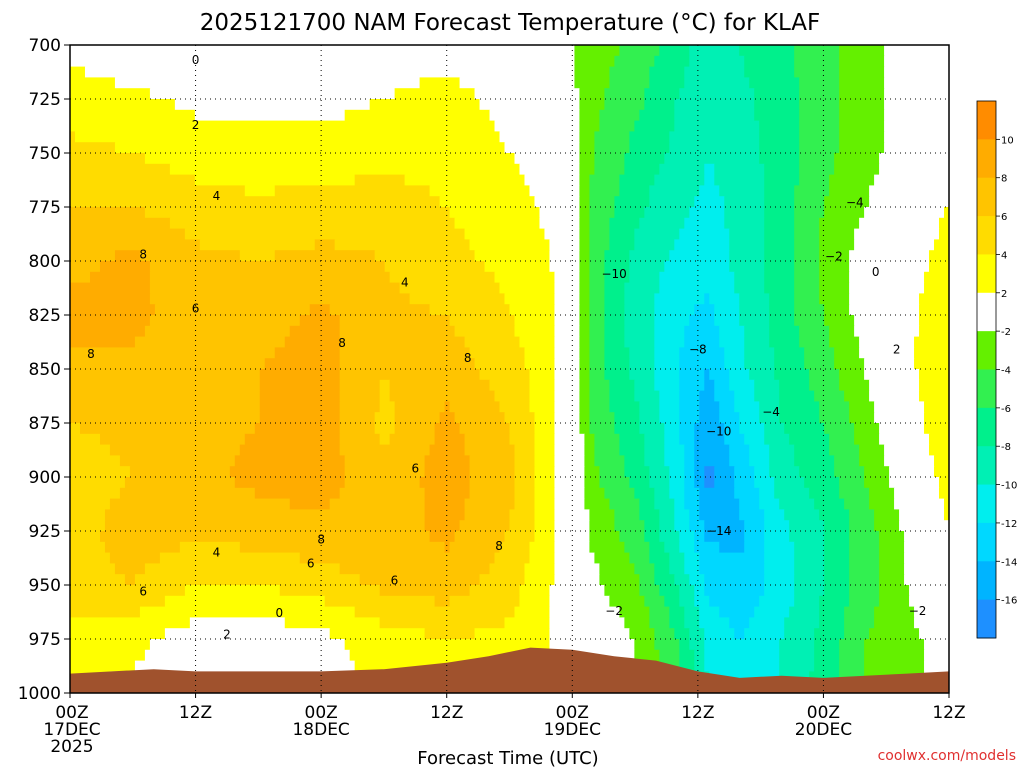 The width and height of the screenshot is (1024, 768). I want to click on colorbar-tick-label: -4, so click(1006, 371).